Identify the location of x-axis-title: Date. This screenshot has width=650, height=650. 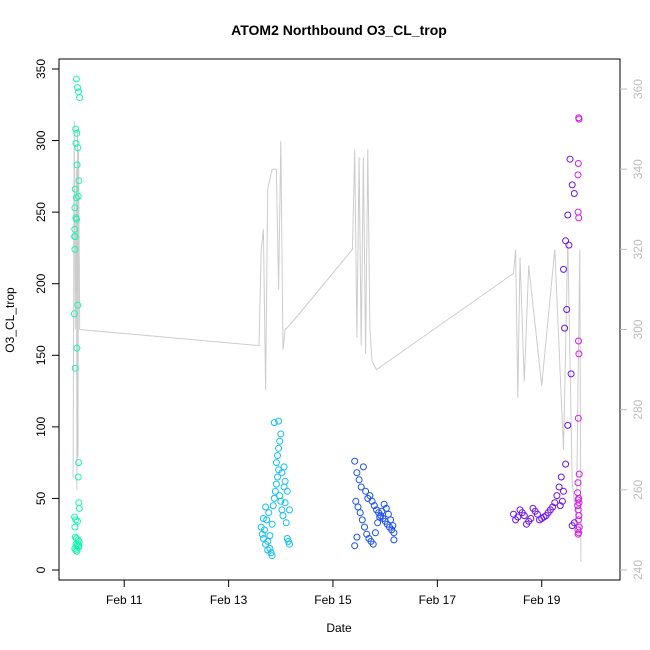
(339, 628).